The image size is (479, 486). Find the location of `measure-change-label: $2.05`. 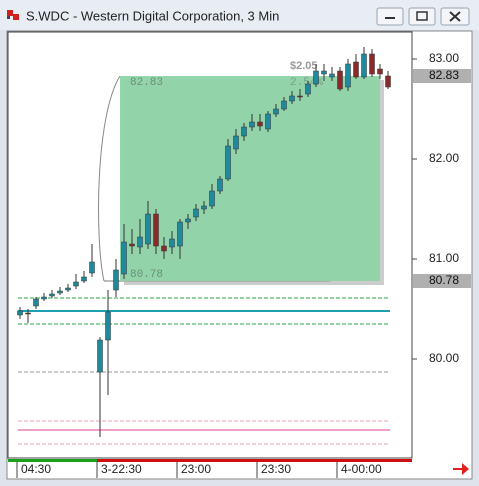

measure-change-label: $2.05 is located at coordinates (304, 66).